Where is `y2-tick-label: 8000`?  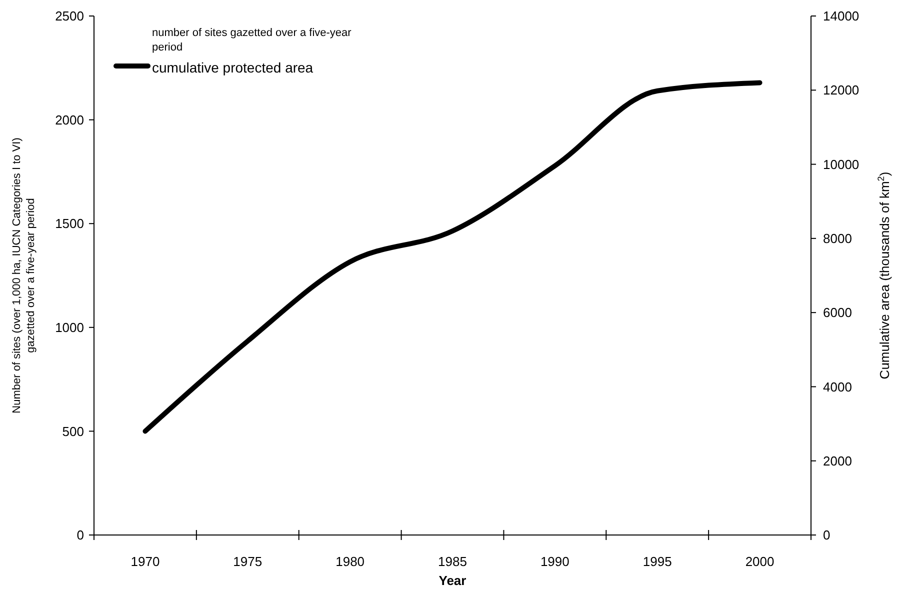
y2-tick-label: 8000 is located at coordinates (837, 238).